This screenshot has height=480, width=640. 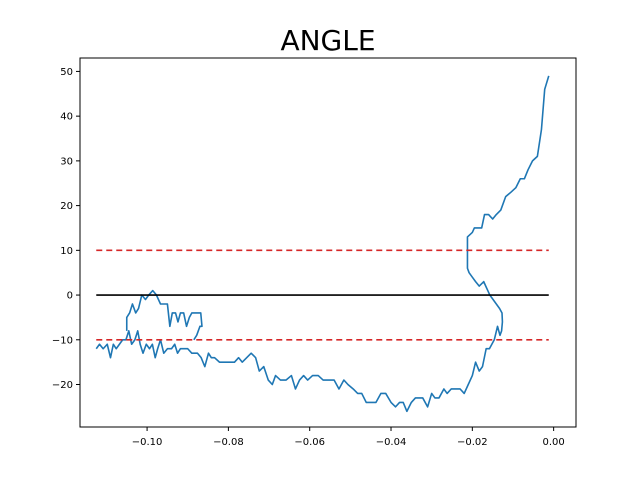 I want to click on y-tick-label: 10, so click(x=66, y=251).